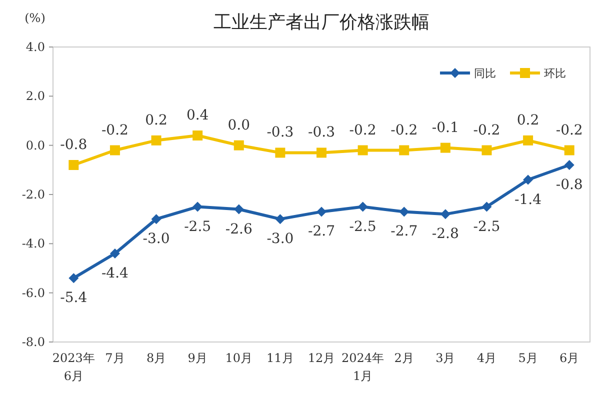 Image resolution: width=600 pixels, height=400 pixels. What do you see at coordinates (198, 358) in the screenshot?
I see `x-tick-label: 9月` at bounding box center [198, 358].